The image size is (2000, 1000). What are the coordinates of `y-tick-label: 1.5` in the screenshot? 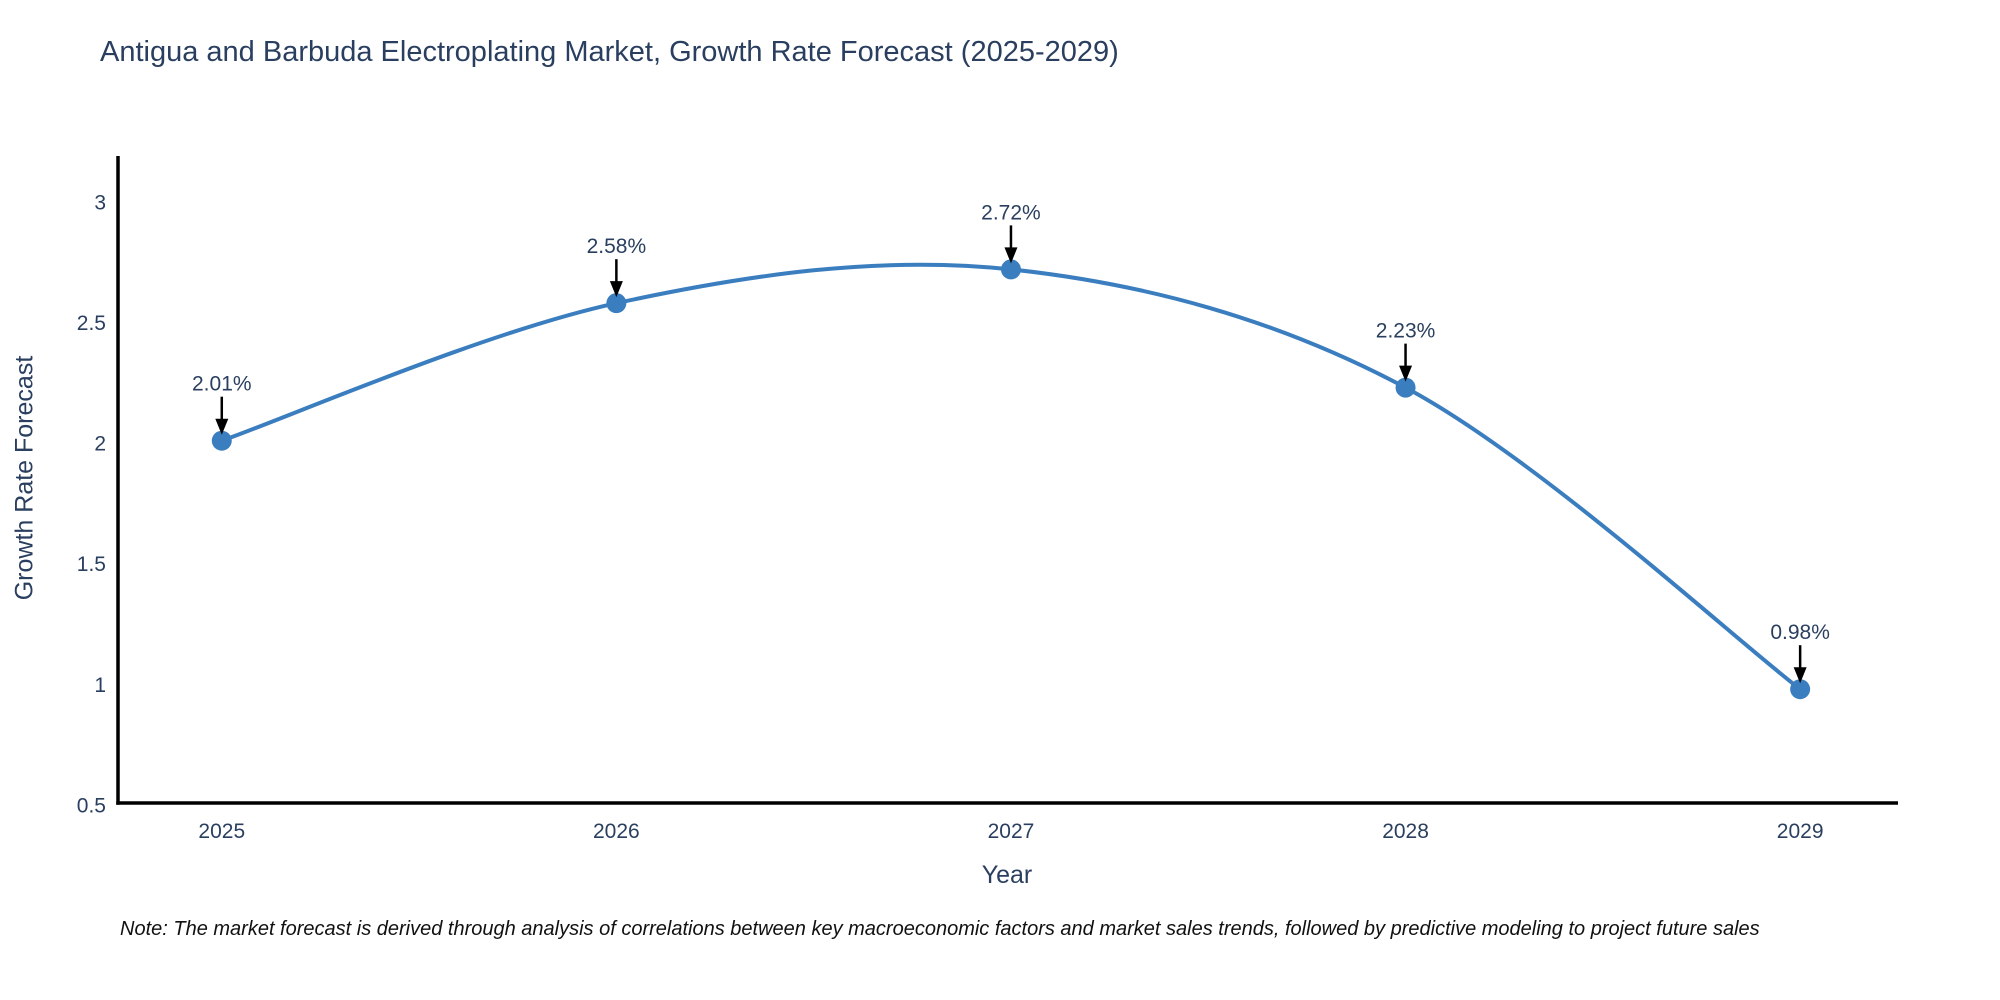 It's located at (91, 564).